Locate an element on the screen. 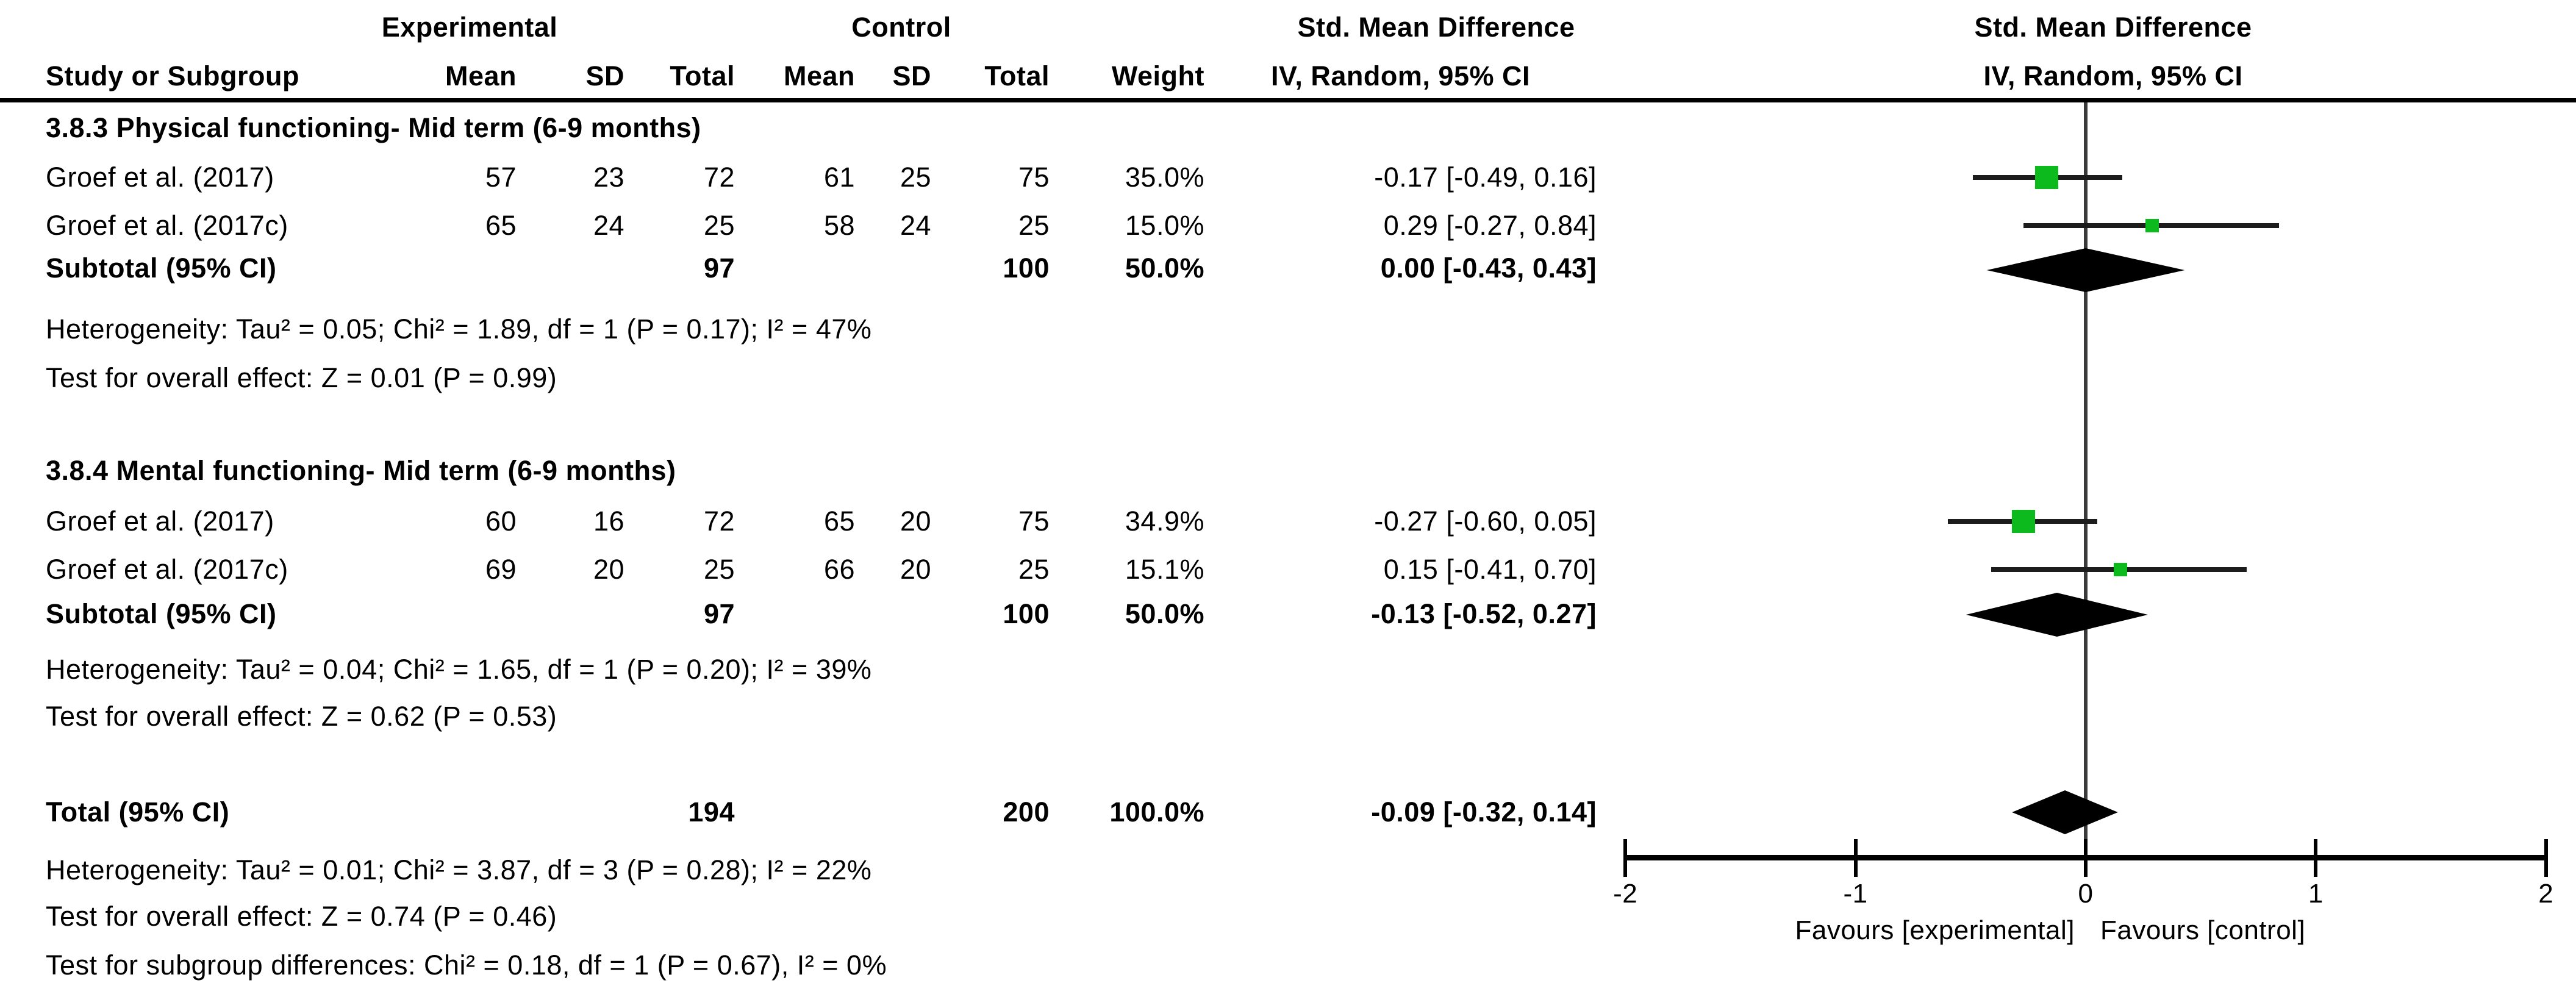 The height and width of the screenshot is (994, 2576). smd-ci: -0.13 [-0.52, 0.27] is located at coordinates (1484, 613).